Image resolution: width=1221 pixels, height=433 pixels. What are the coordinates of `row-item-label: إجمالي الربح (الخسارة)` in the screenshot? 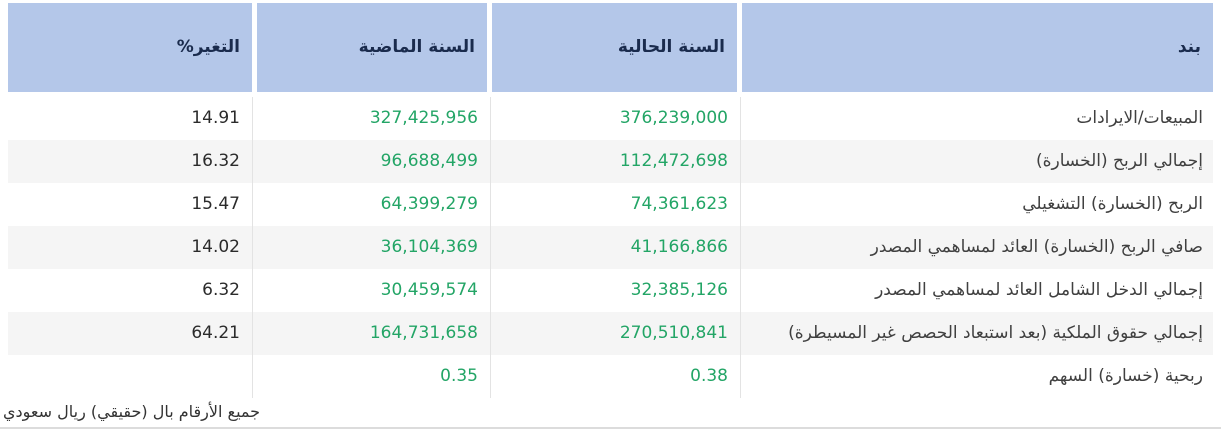 It's located at (976, 161).